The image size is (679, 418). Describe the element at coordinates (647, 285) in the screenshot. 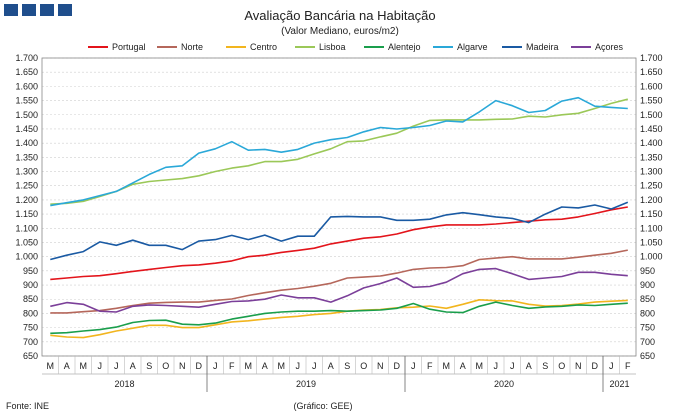

I see `y-tick-label-right: 900` at that location.